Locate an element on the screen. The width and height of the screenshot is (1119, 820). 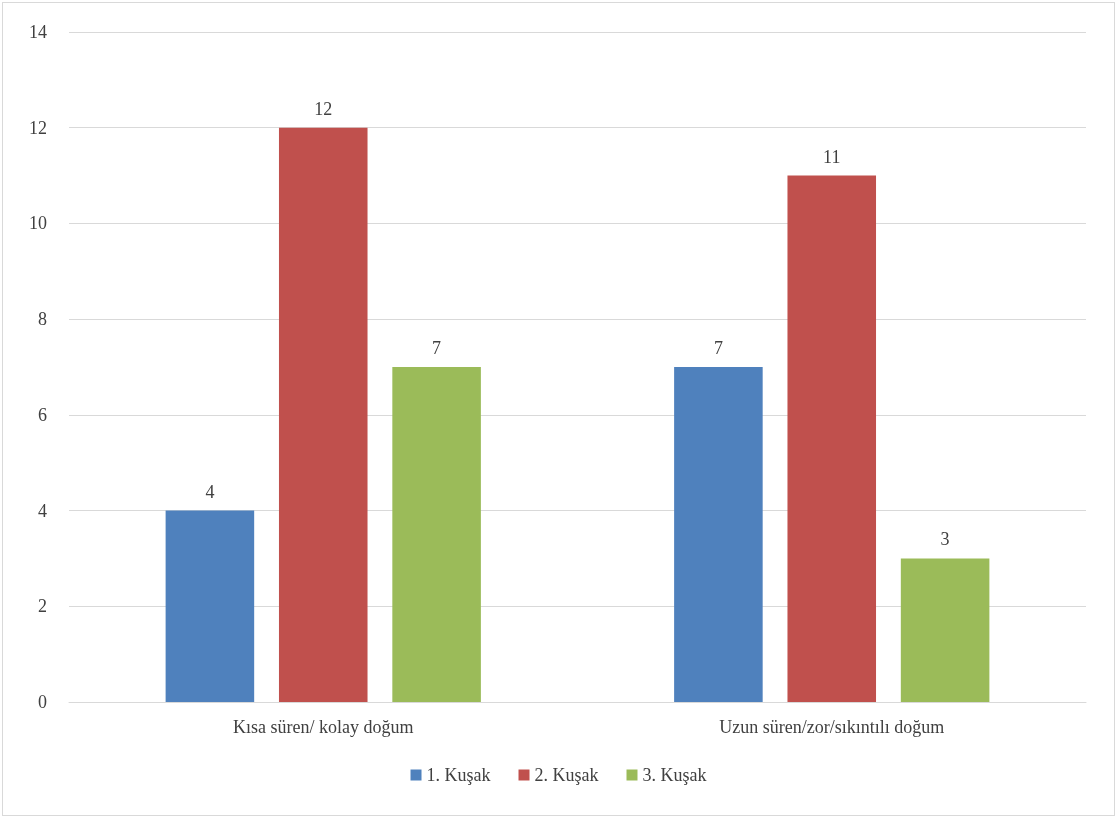
data-label: 4 is located at coordinates (210, 491).